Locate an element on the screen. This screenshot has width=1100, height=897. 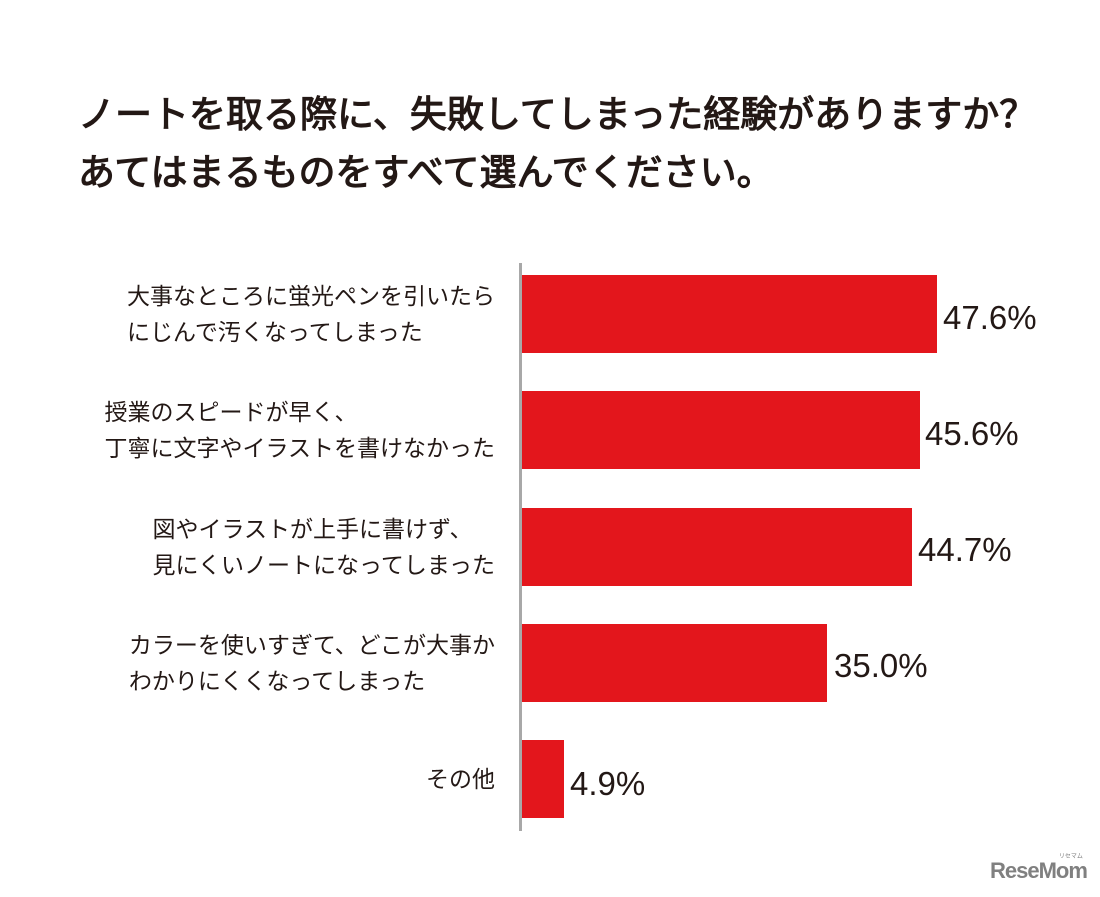
value-label: 4.9% is located at coordinates (608, 783).